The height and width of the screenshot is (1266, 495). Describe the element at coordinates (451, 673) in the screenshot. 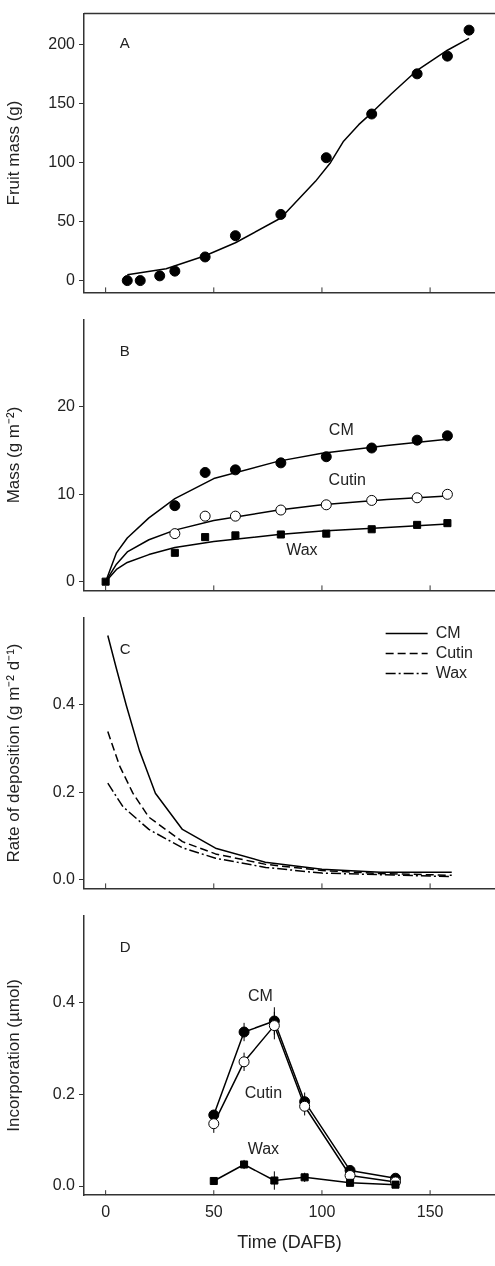

I see `legend-label: Wax` at that location.